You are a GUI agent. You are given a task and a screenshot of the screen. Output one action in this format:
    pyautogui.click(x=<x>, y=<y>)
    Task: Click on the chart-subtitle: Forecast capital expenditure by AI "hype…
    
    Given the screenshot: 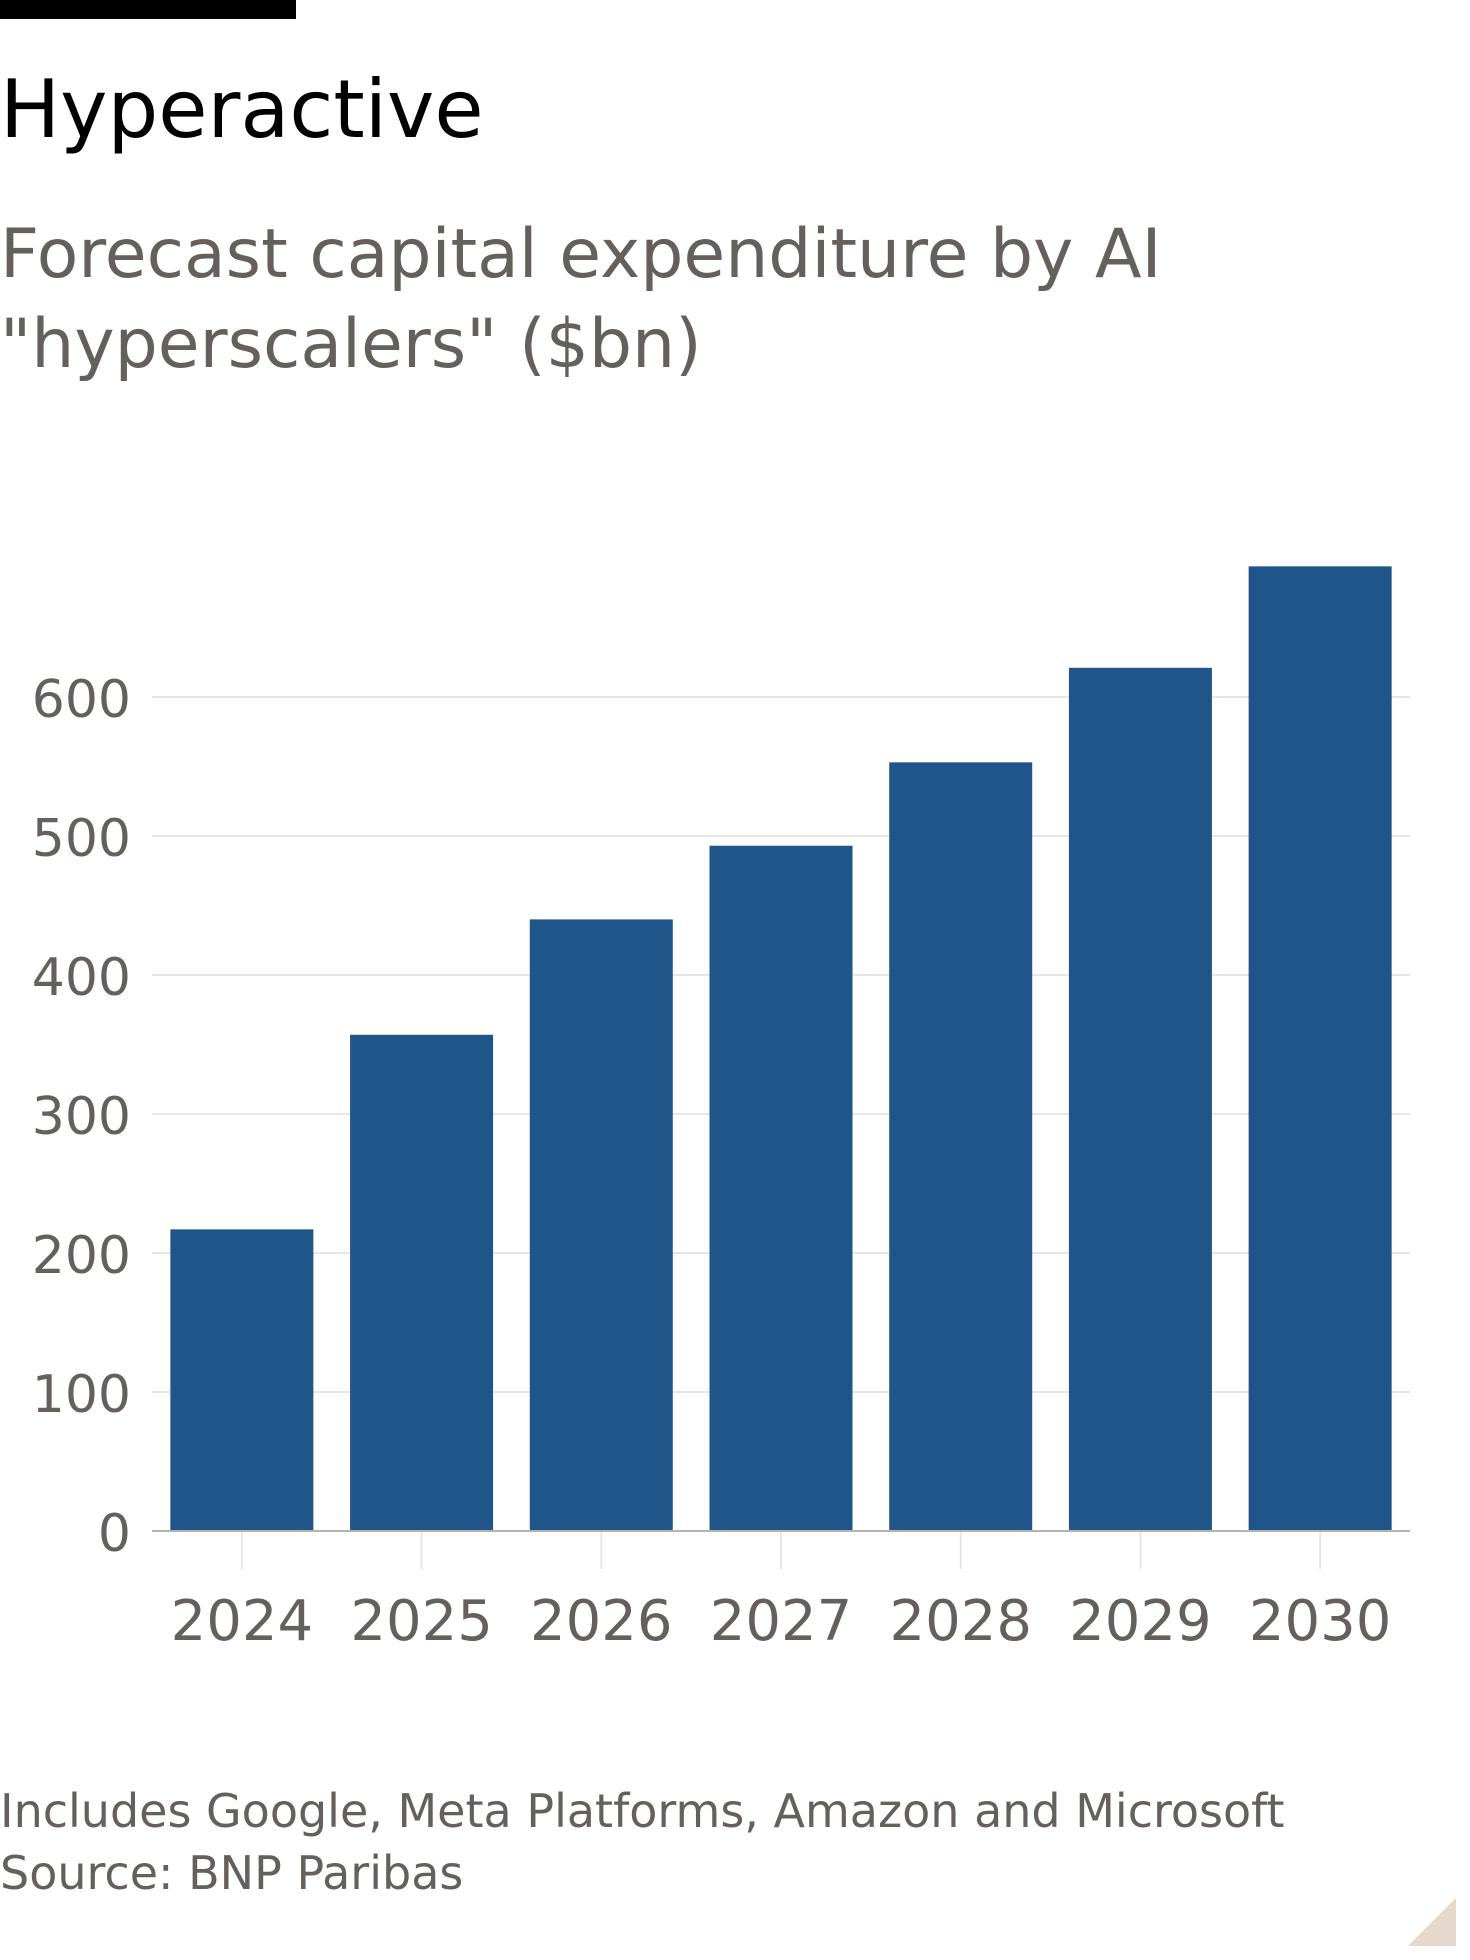 What is the action you would take?
    pyautogui.click(x=581, y=299)
    